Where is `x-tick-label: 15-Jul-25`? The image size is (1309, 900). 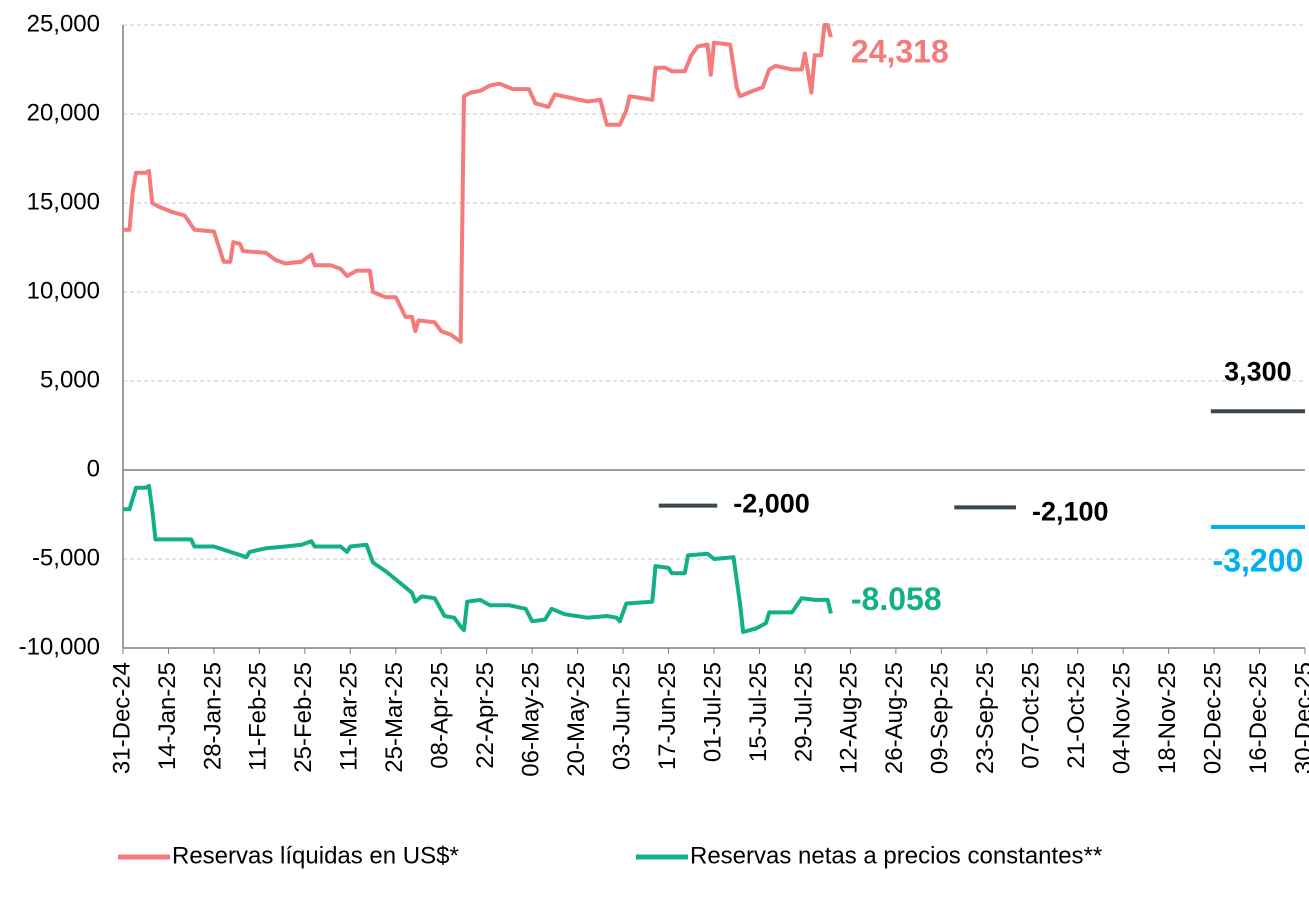
x-tick-label: 15-Jul-25 is located at coordinates (758, 712).